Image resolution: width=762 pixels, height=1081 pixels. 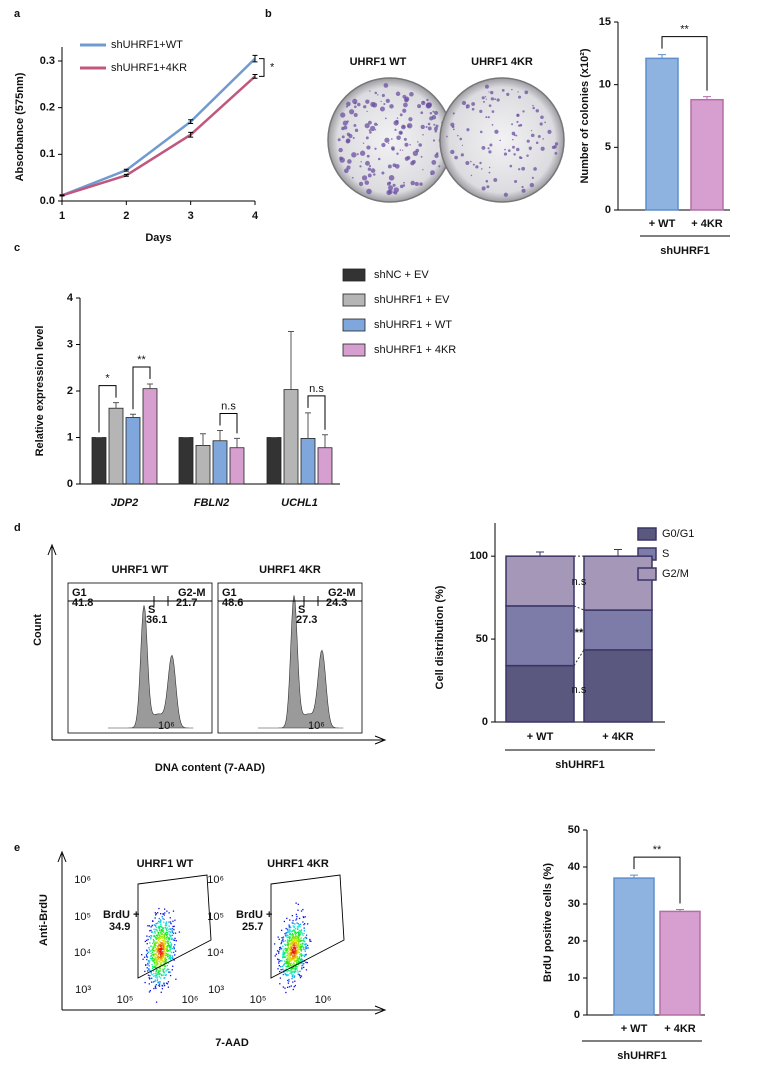 I want to click on y-tick-label: 40, so click(x=574, y=867).